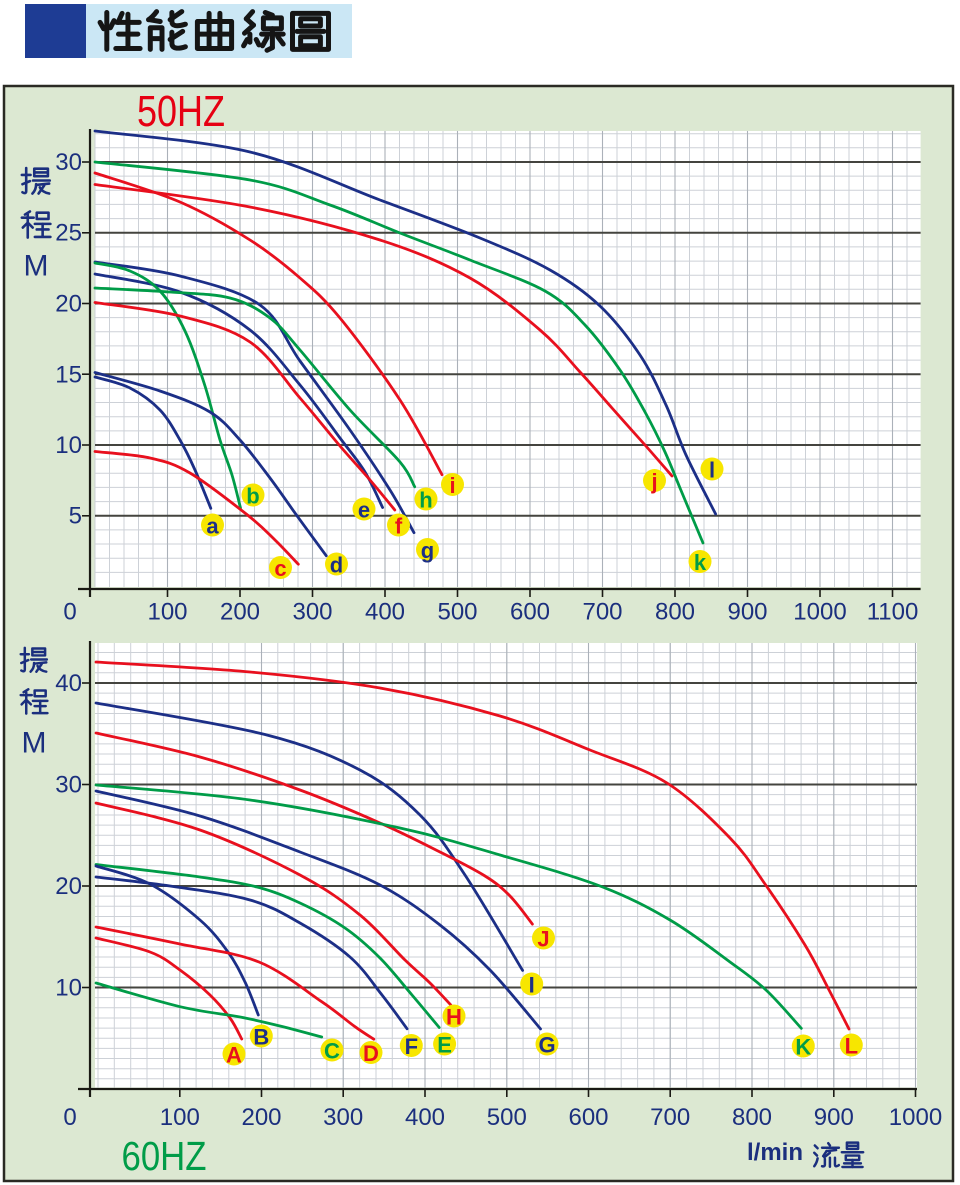  Describe the element at coordinates (68, 233) in the screenshot. I see `svg-text: 25` at that location.